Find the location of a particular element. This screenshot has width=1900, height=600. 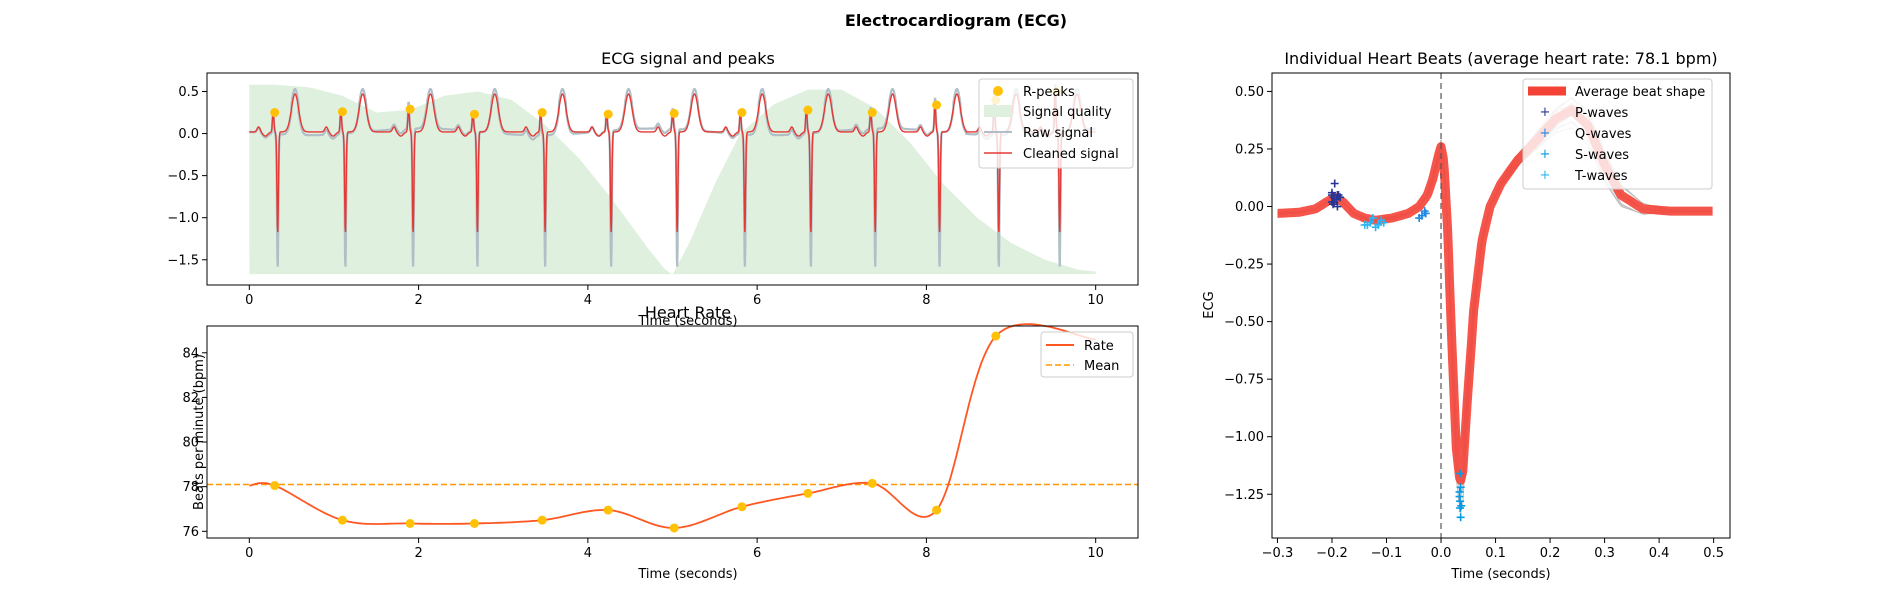

beats-x-tick-label: 0.1 is located at coordinates (1495, 553).